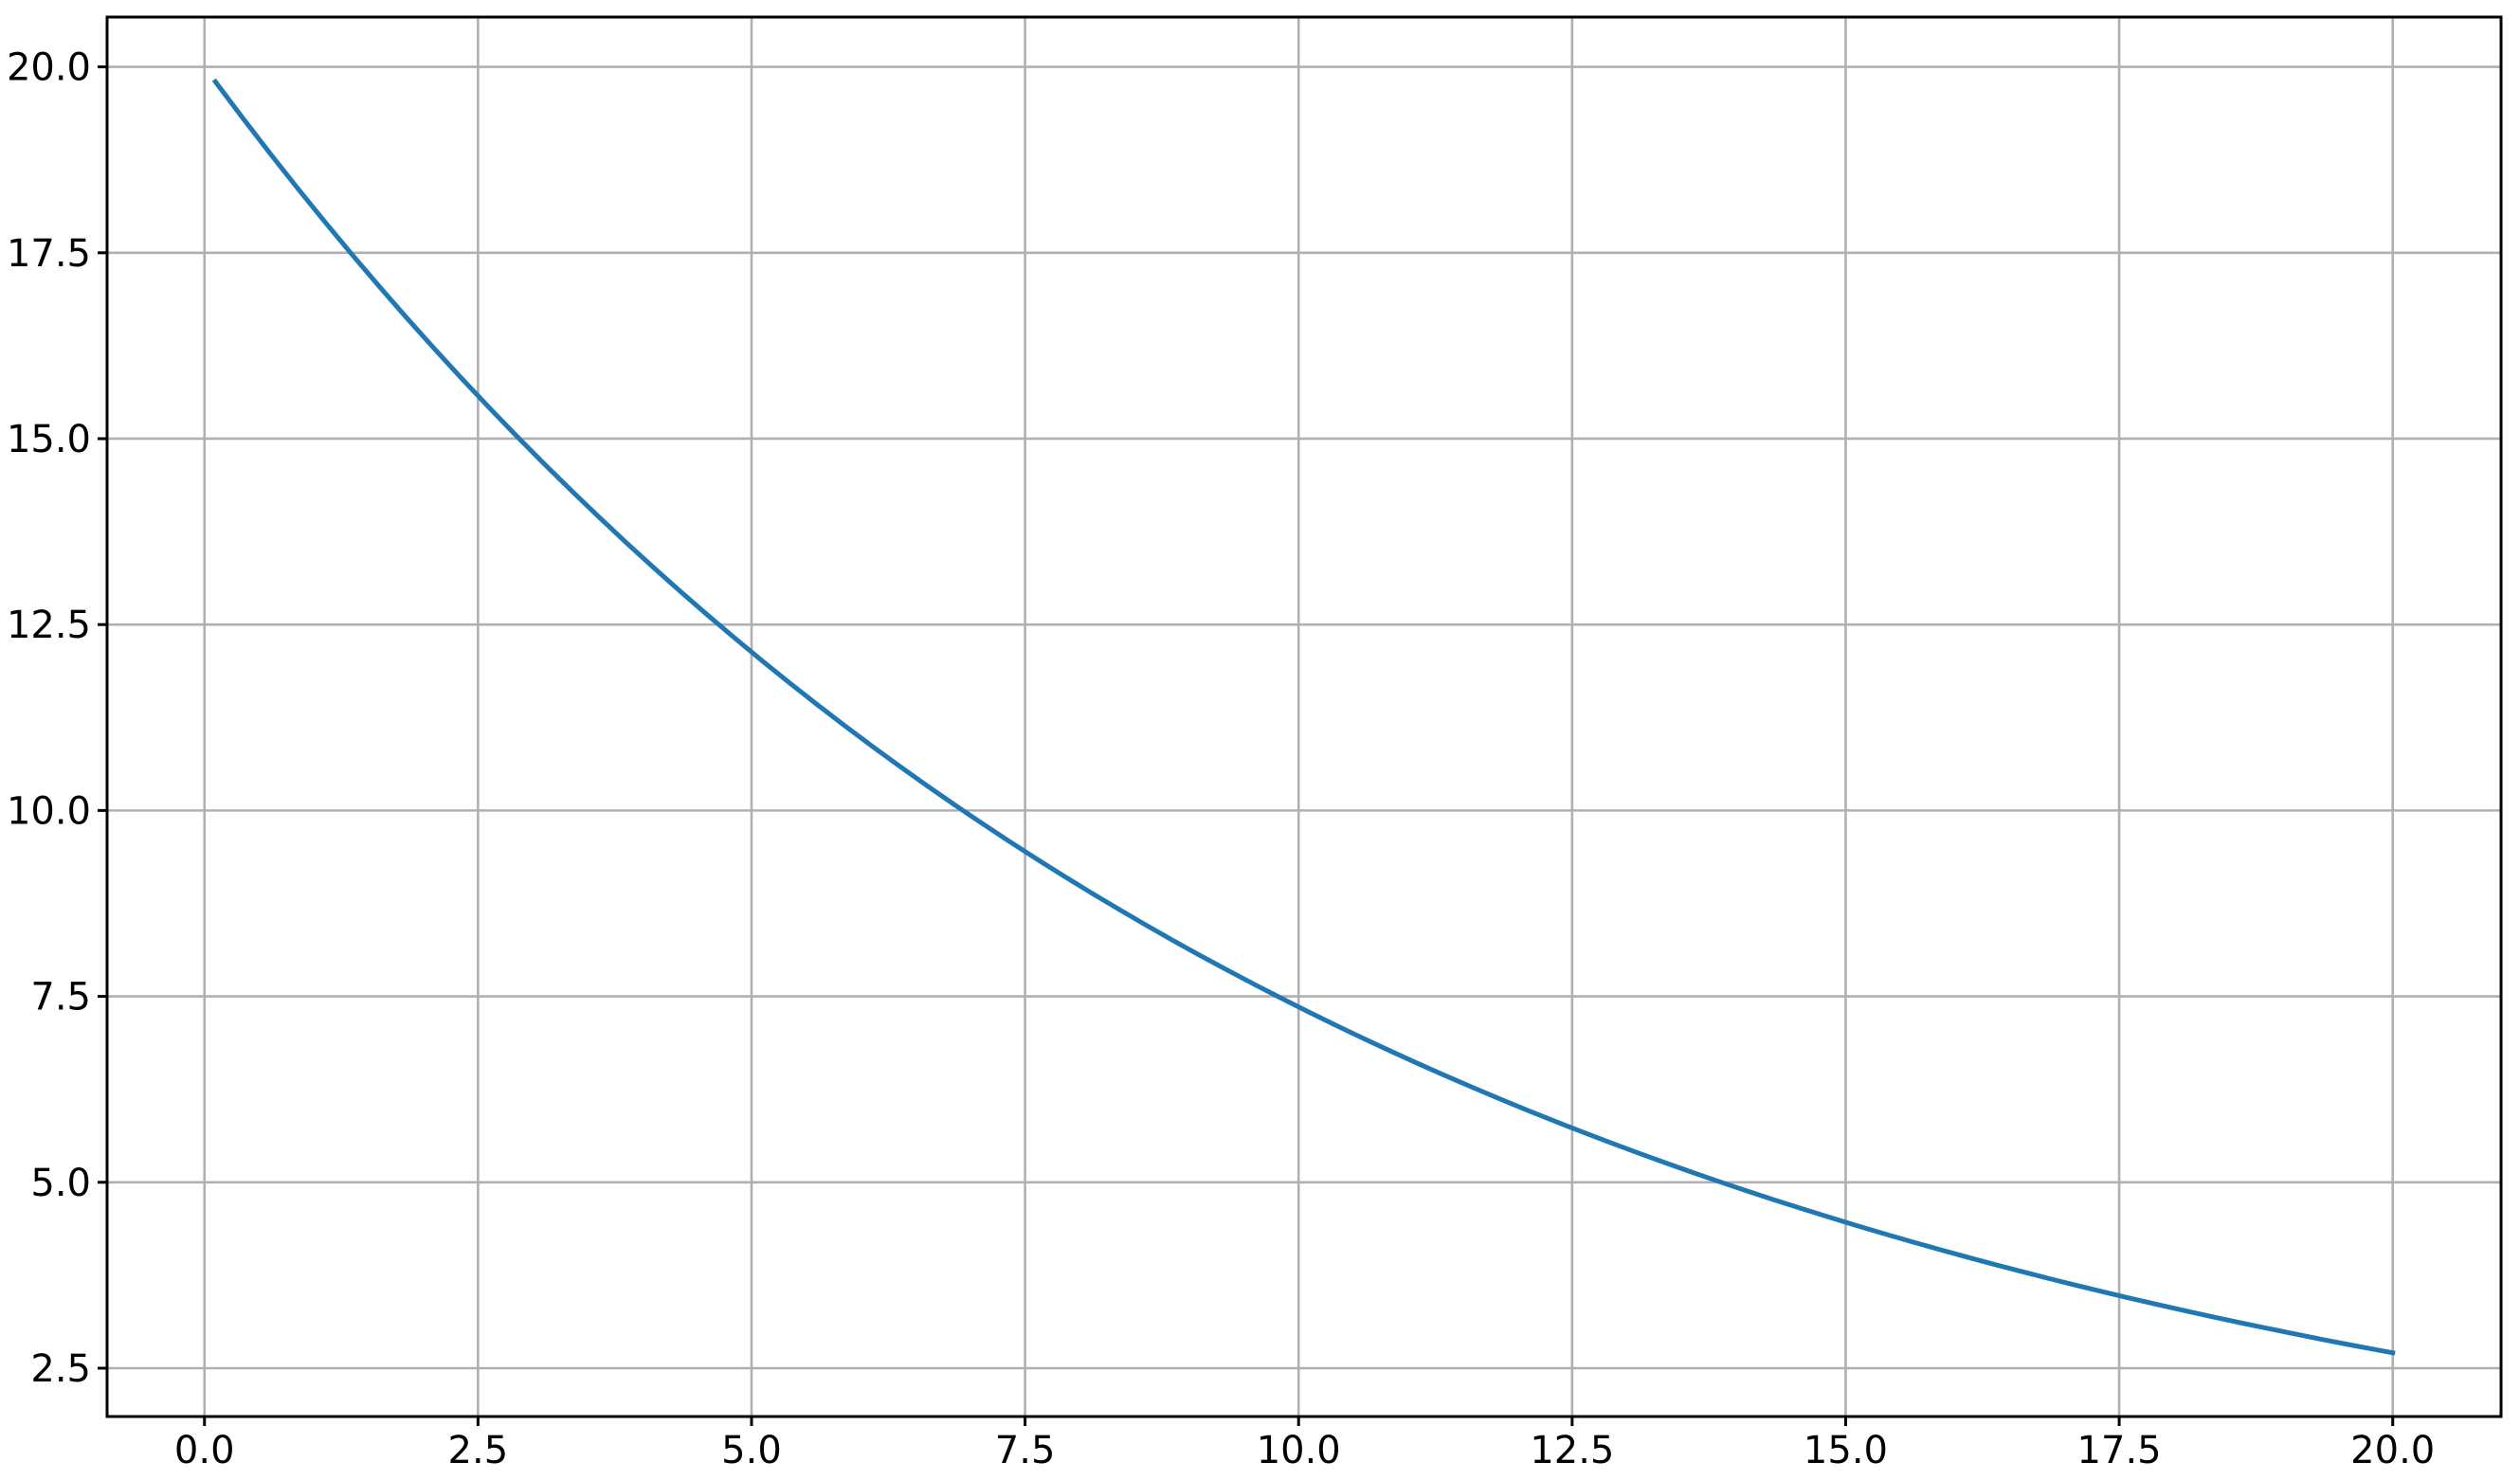 This screenshot has height=1480, width=2520. What do you see at coordinates (49, 254) in the screenshot?
I see `y-tick-label: 17.5` at bounding box center [49, 254].